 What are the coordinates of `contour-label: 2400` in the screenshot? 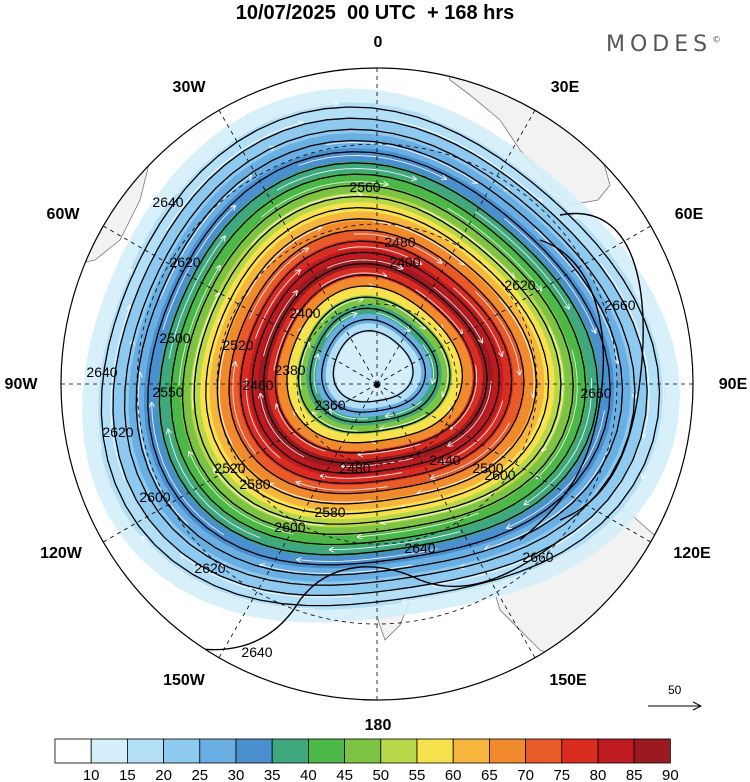 It's located at (404, 262).